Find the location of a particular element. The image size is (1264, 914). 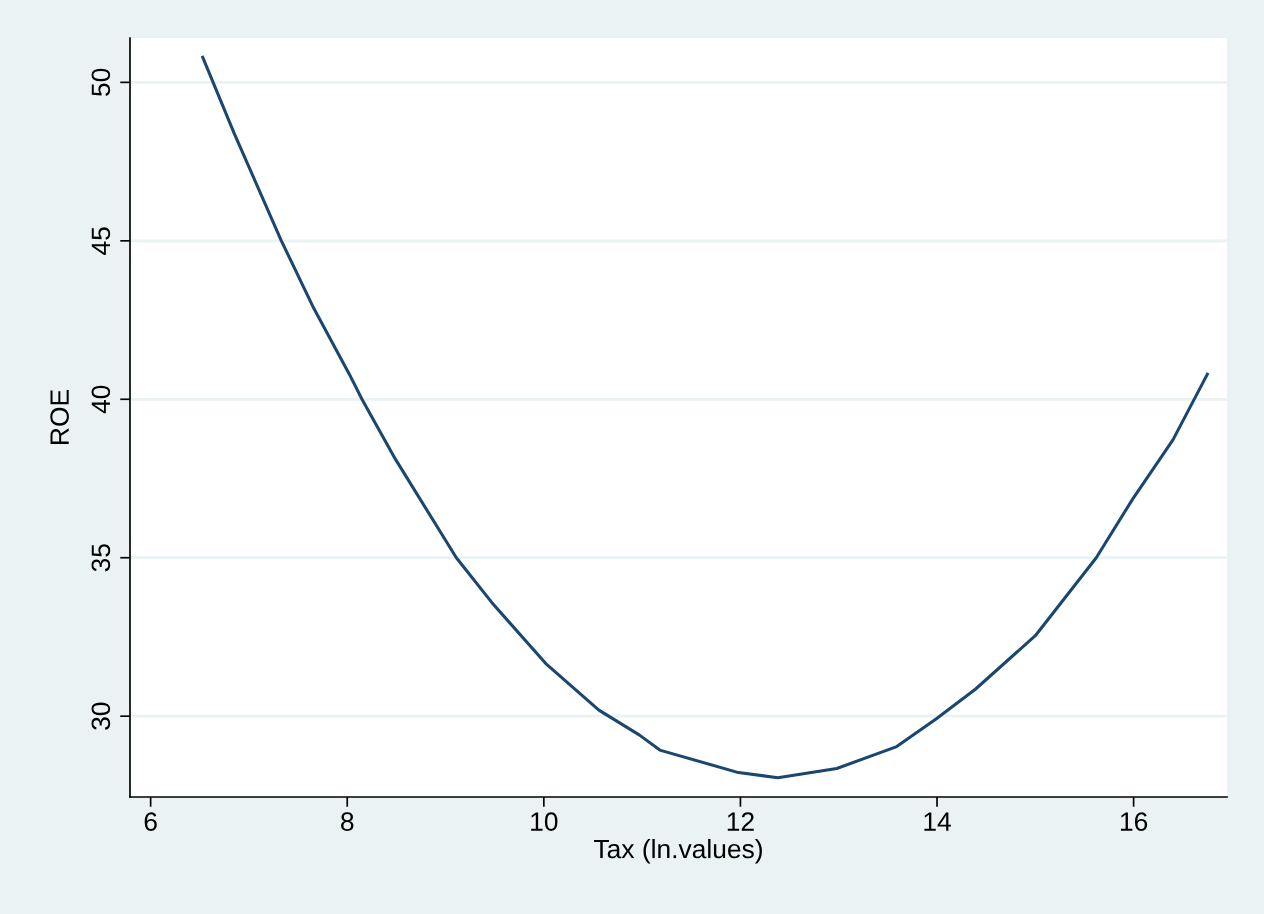

y-tick-label: 45 is located at coordinates (101, 241).